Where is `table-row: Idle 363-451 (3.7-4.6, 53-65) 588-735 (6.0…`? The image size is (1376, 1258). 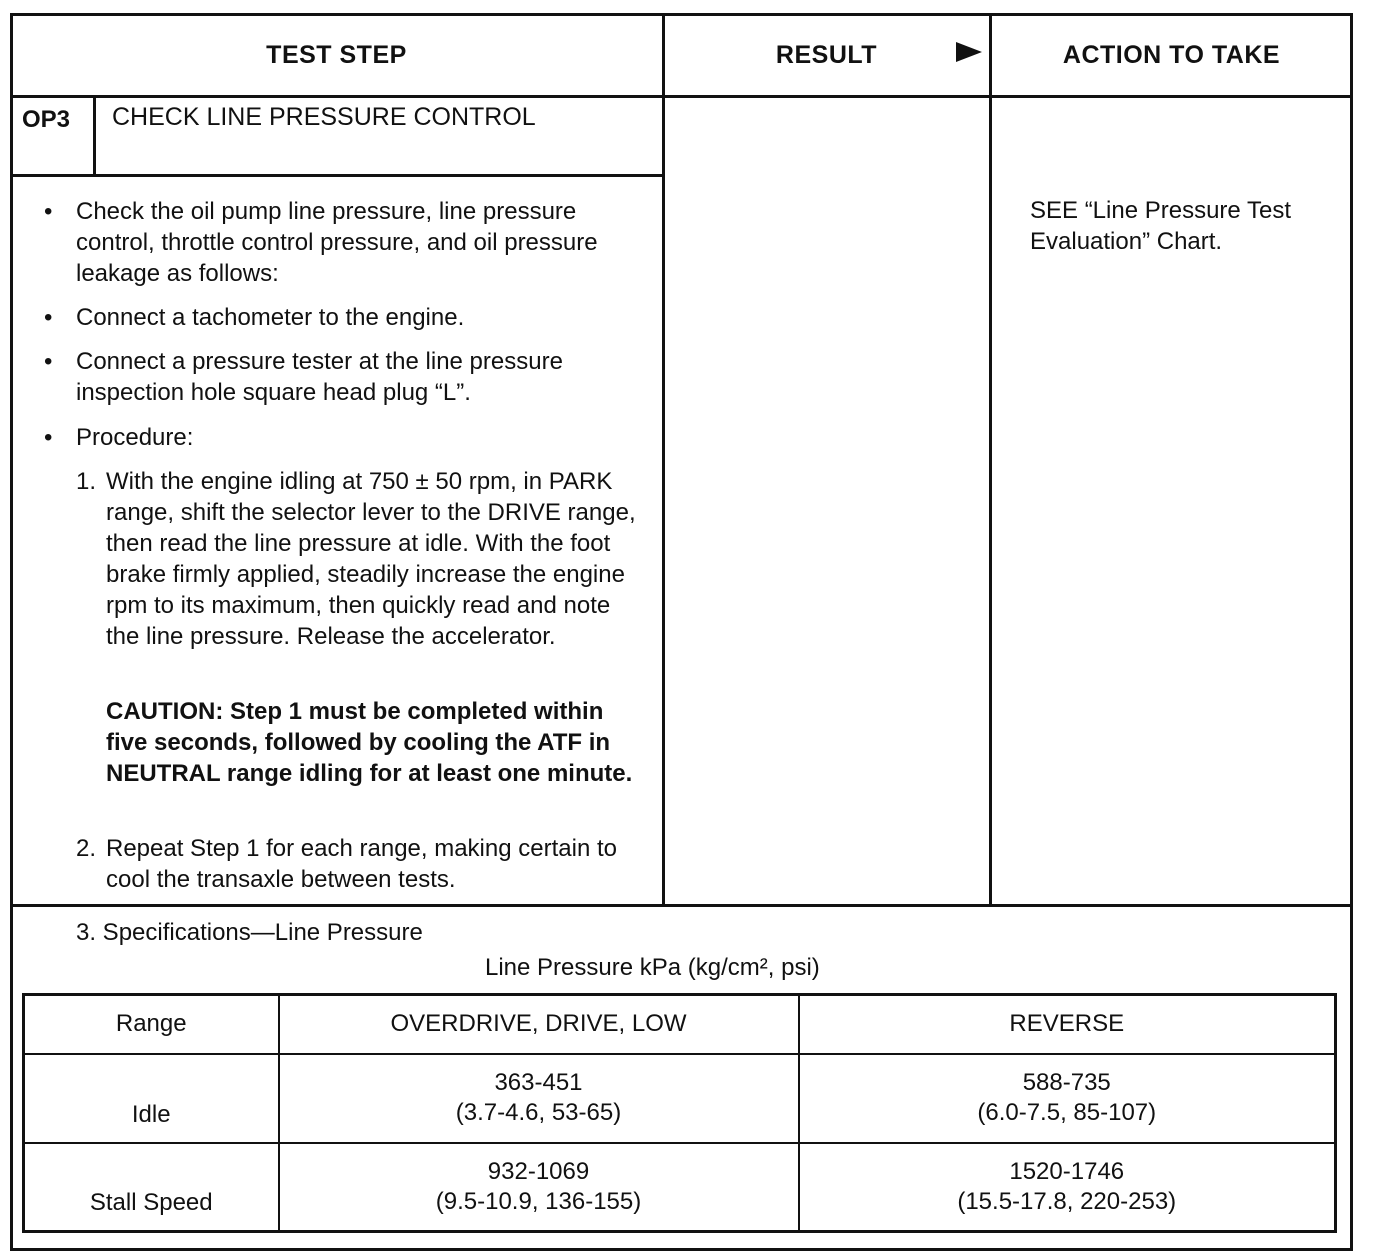 table-row: Idle 363-451 (3.7-4.6, 53-65) 588-735 (6.0… is located at coordinates (679, 1098).